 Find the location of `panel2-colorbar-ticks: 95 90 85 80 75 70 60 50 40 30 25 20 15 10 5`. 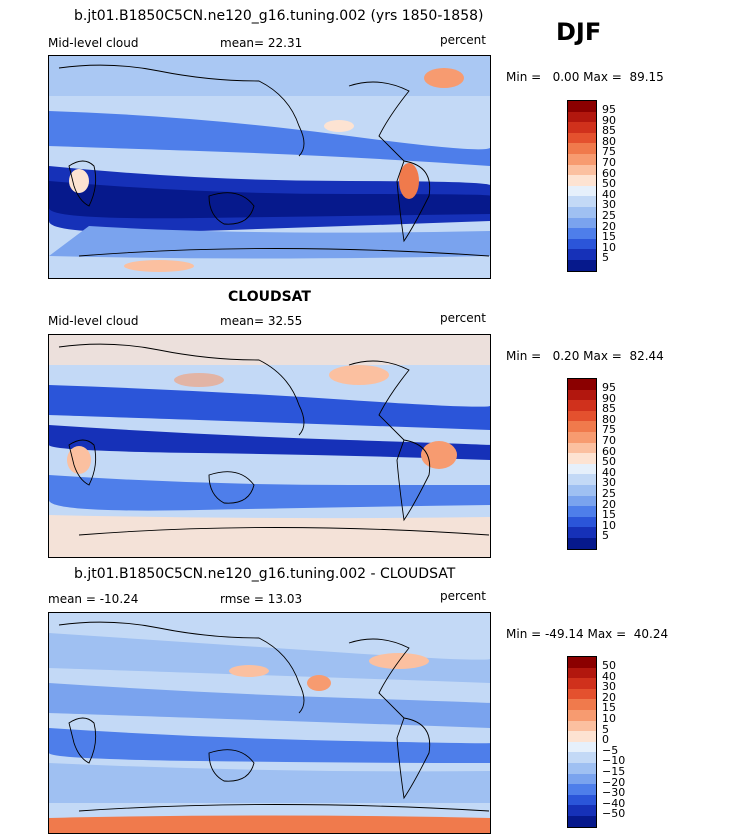

panel2-colorbar-ticks: 95 90 85 80 75 70 60 50 40 30 25 20 15 10 5 is located at coordinates (609, 462).